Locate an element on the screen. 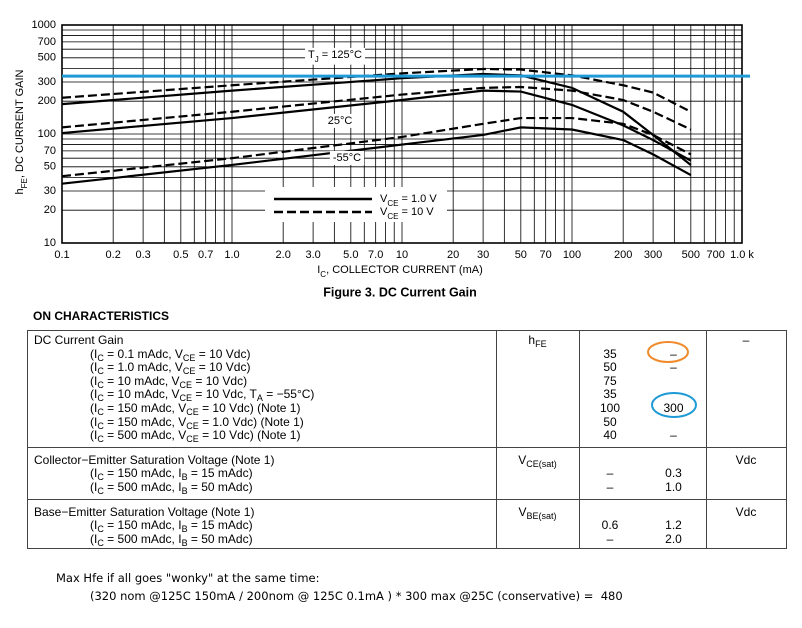 The image size is (802, 628). max-value: 1.2 is located at coordinates (673, 525).